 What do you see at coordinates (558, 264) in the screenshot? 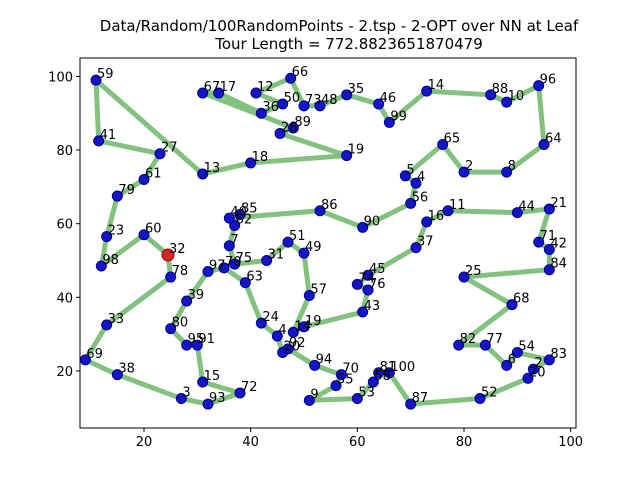
I see `node-label: 84` at bounding box center [558, 264].